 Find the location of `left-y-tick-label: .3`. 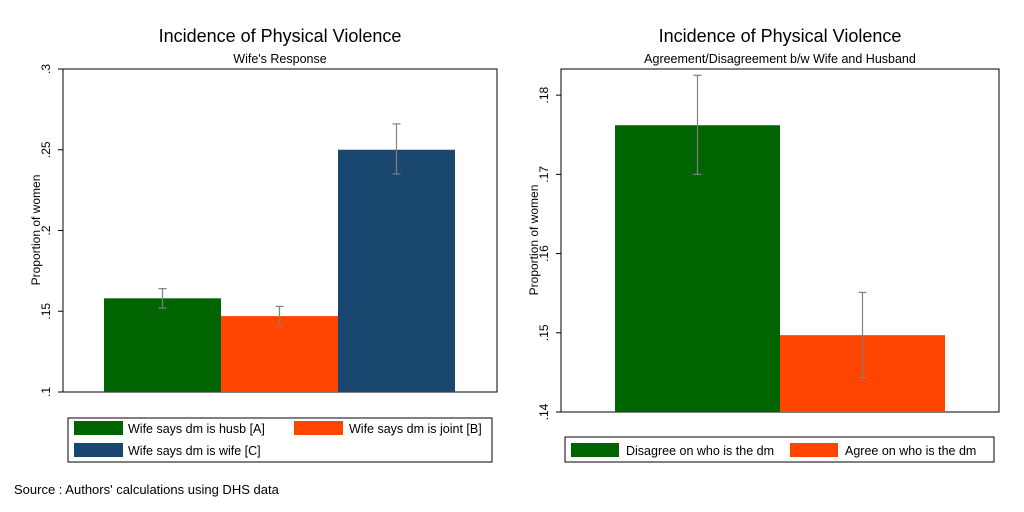

left-y-tick-label: .3 is located at coordinates (46, 69).